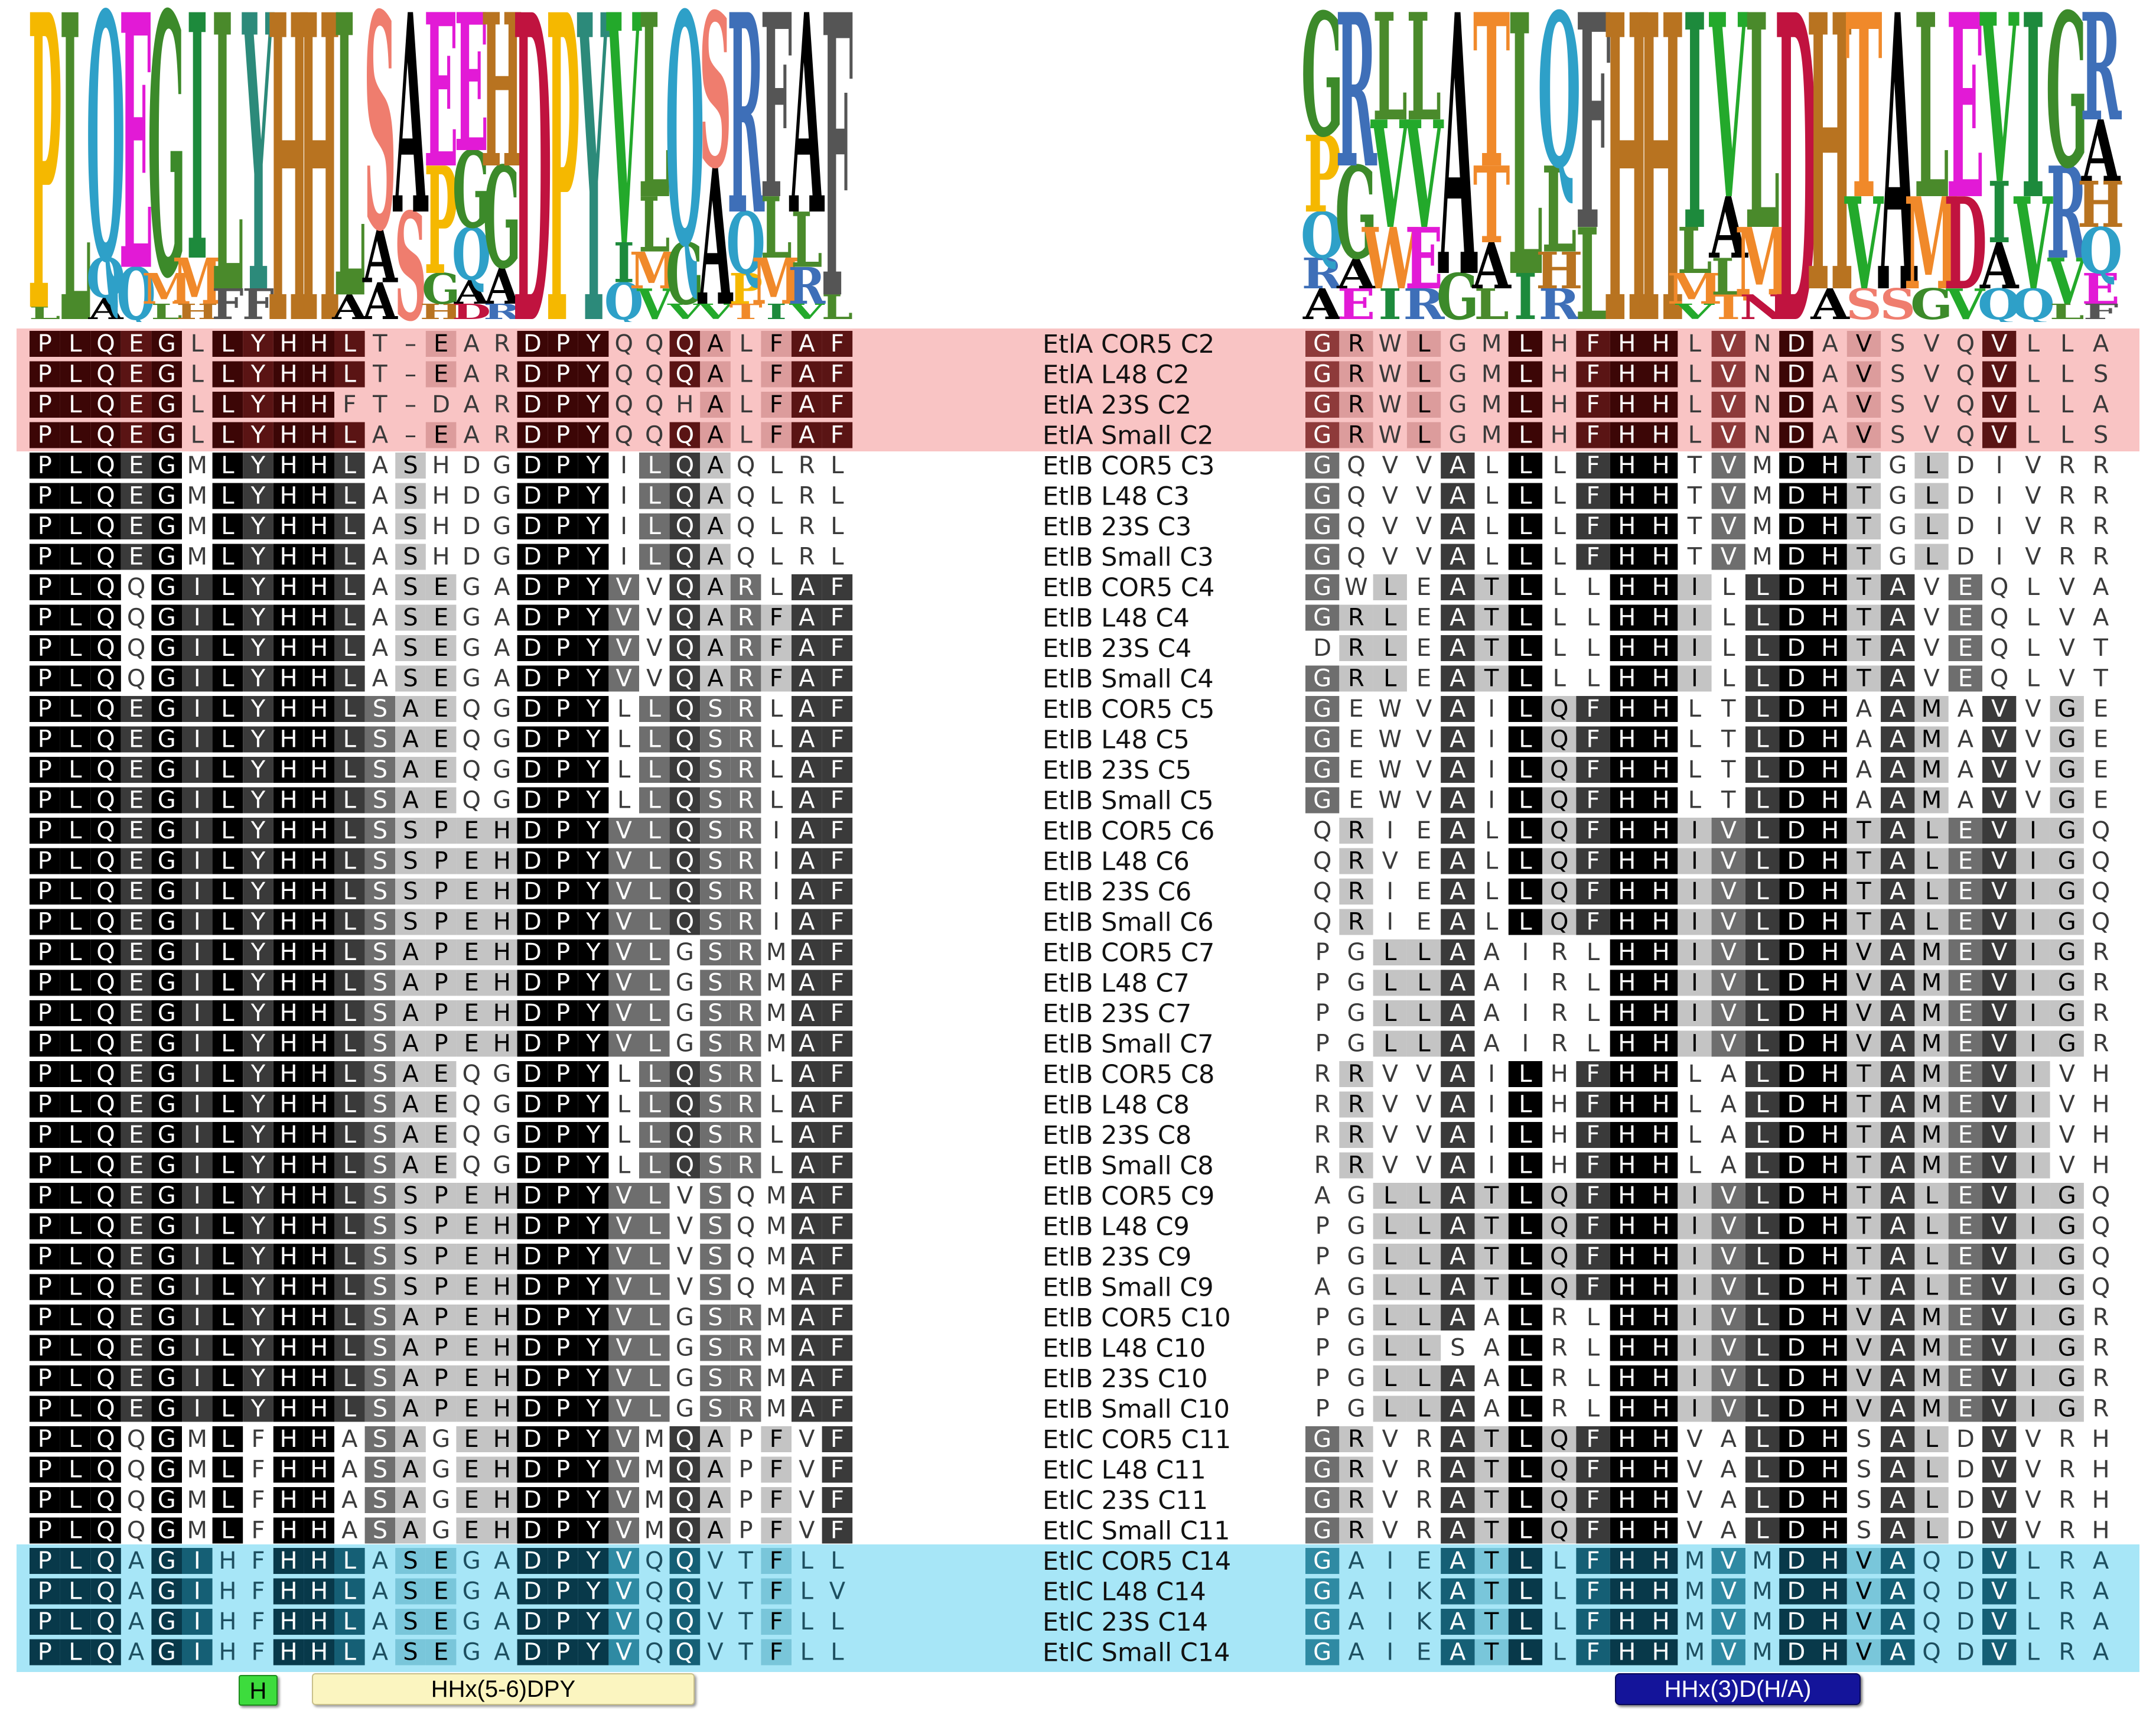 This screenshot has width=2156, height=1724. Describe the element at coordinates (288, 344) in the screenshot. I see `residue-shade` at that location.